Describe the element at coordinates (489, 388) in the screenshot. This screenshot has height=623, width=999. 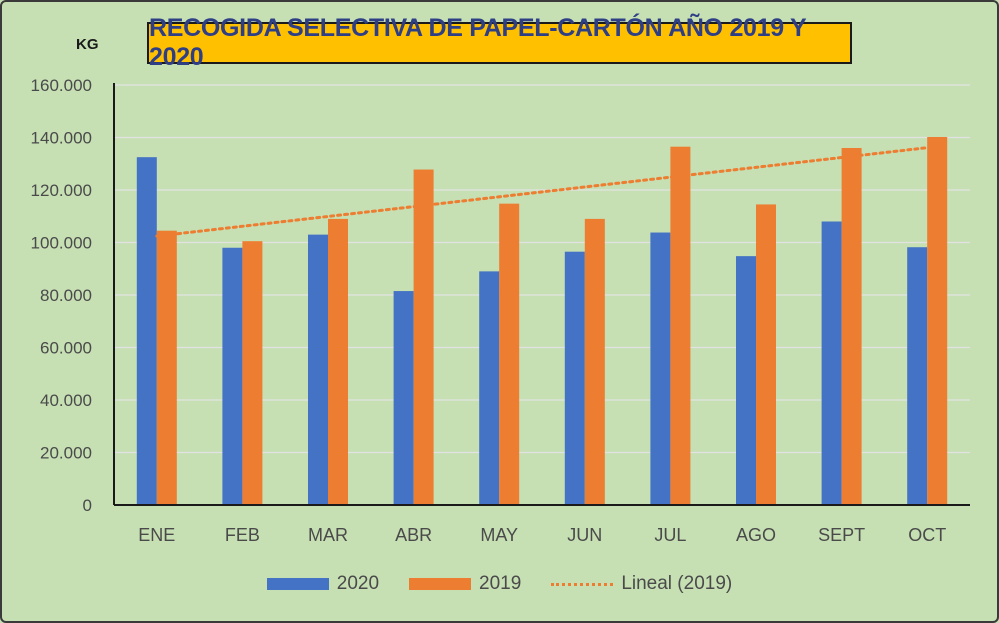
I see `bar-2020-may` at that location.